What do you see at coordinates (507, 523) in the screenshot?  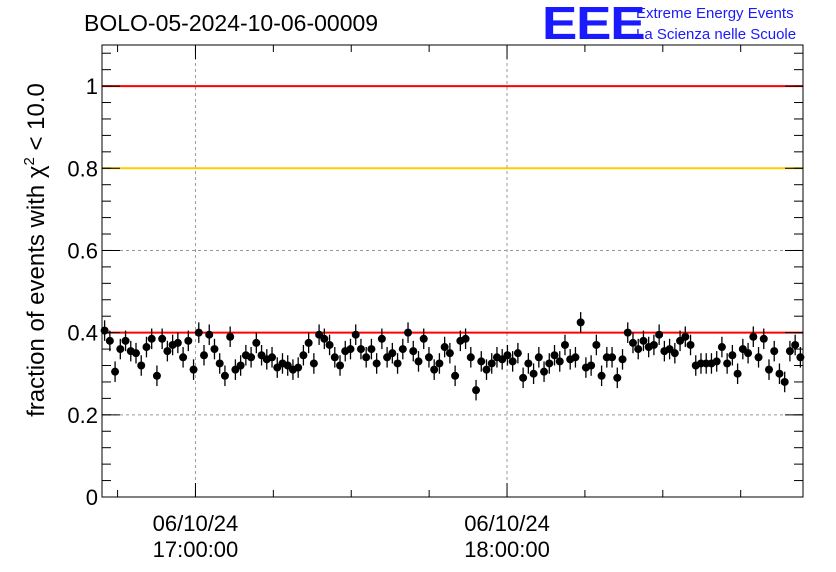 I see `x-tick-label-date: 06/10/24` at bounding box center [507, 523].